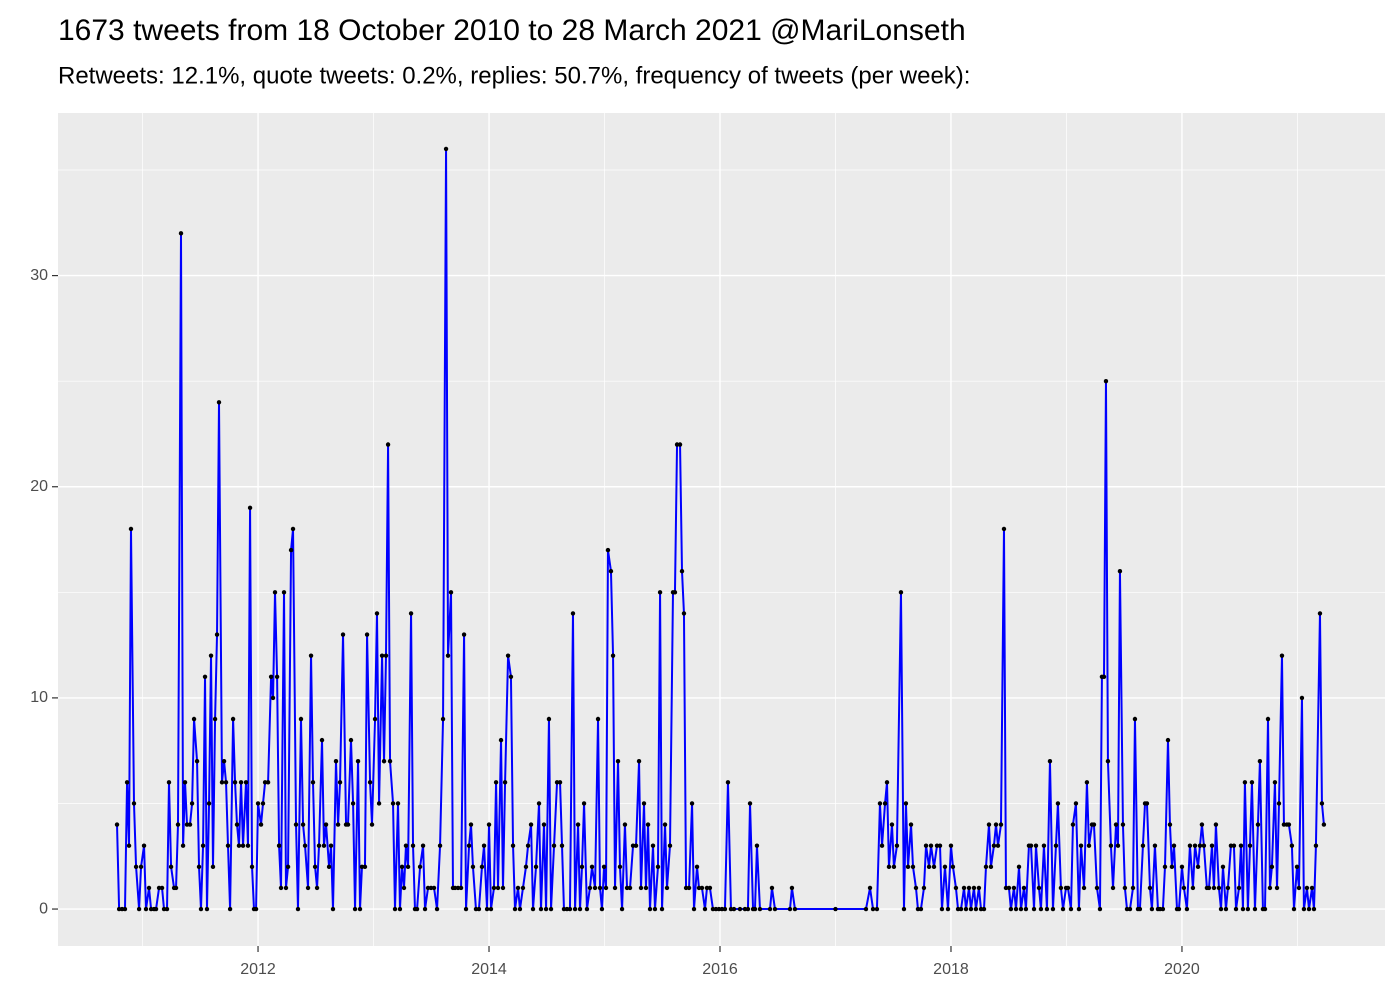 This screenshot has height=1000, width=1400. What do you see at coordinates (39, 697) in the screenshot?
I see `y-tick-label: 10` at bounding box center [39, 697].